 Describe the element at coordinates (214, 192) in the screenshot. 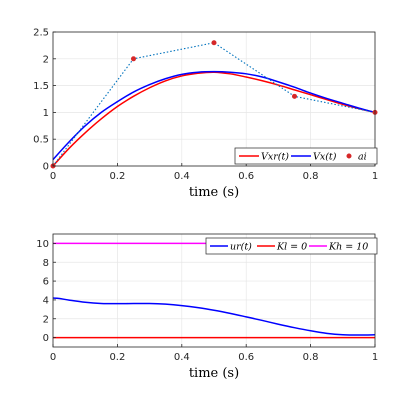

I see `top-chart-xlabel: time (s)` at that location.